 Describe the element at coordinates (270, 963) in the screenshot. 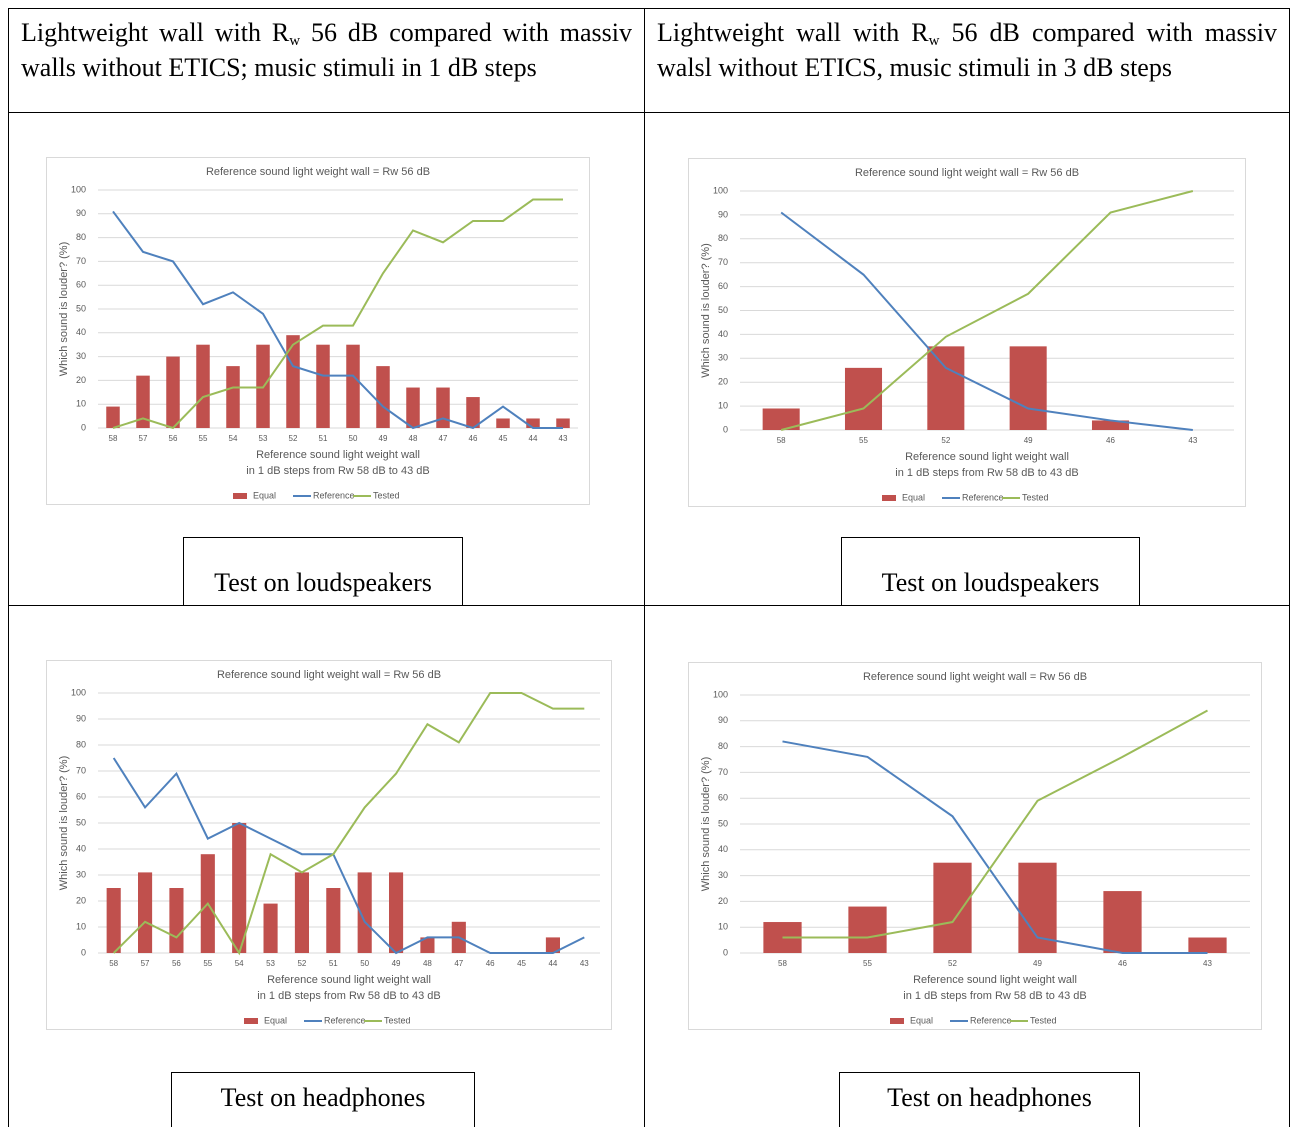

I see `x-tick-label: 53` at that location.